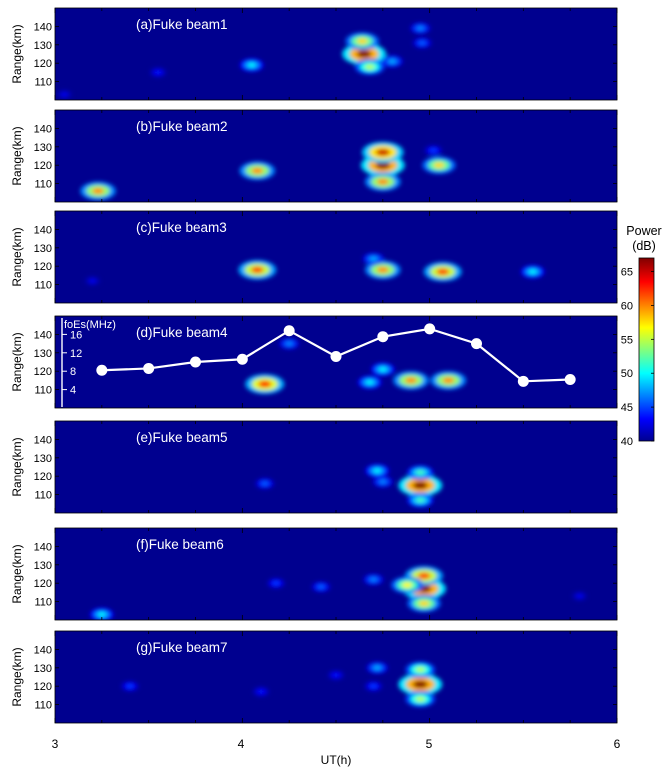 Image resolution: width=671 pixels, height=767 pixels. Describe the element at coordinates (643, 231) in the screenshot. I see `colorbar-title: Power` at that location.